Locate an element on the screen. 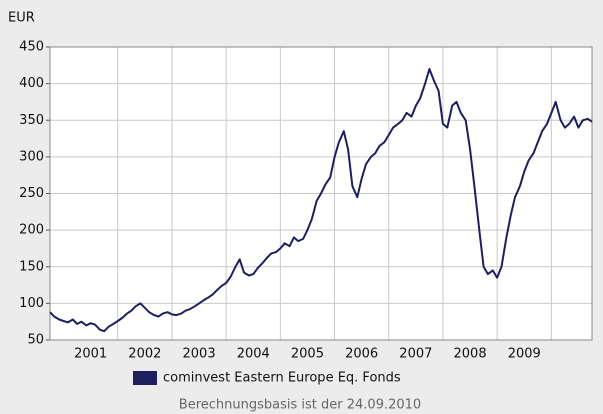 This screenshot has width=603, height=414. y-tick-label: 450 is located at coordinates (31, 47).